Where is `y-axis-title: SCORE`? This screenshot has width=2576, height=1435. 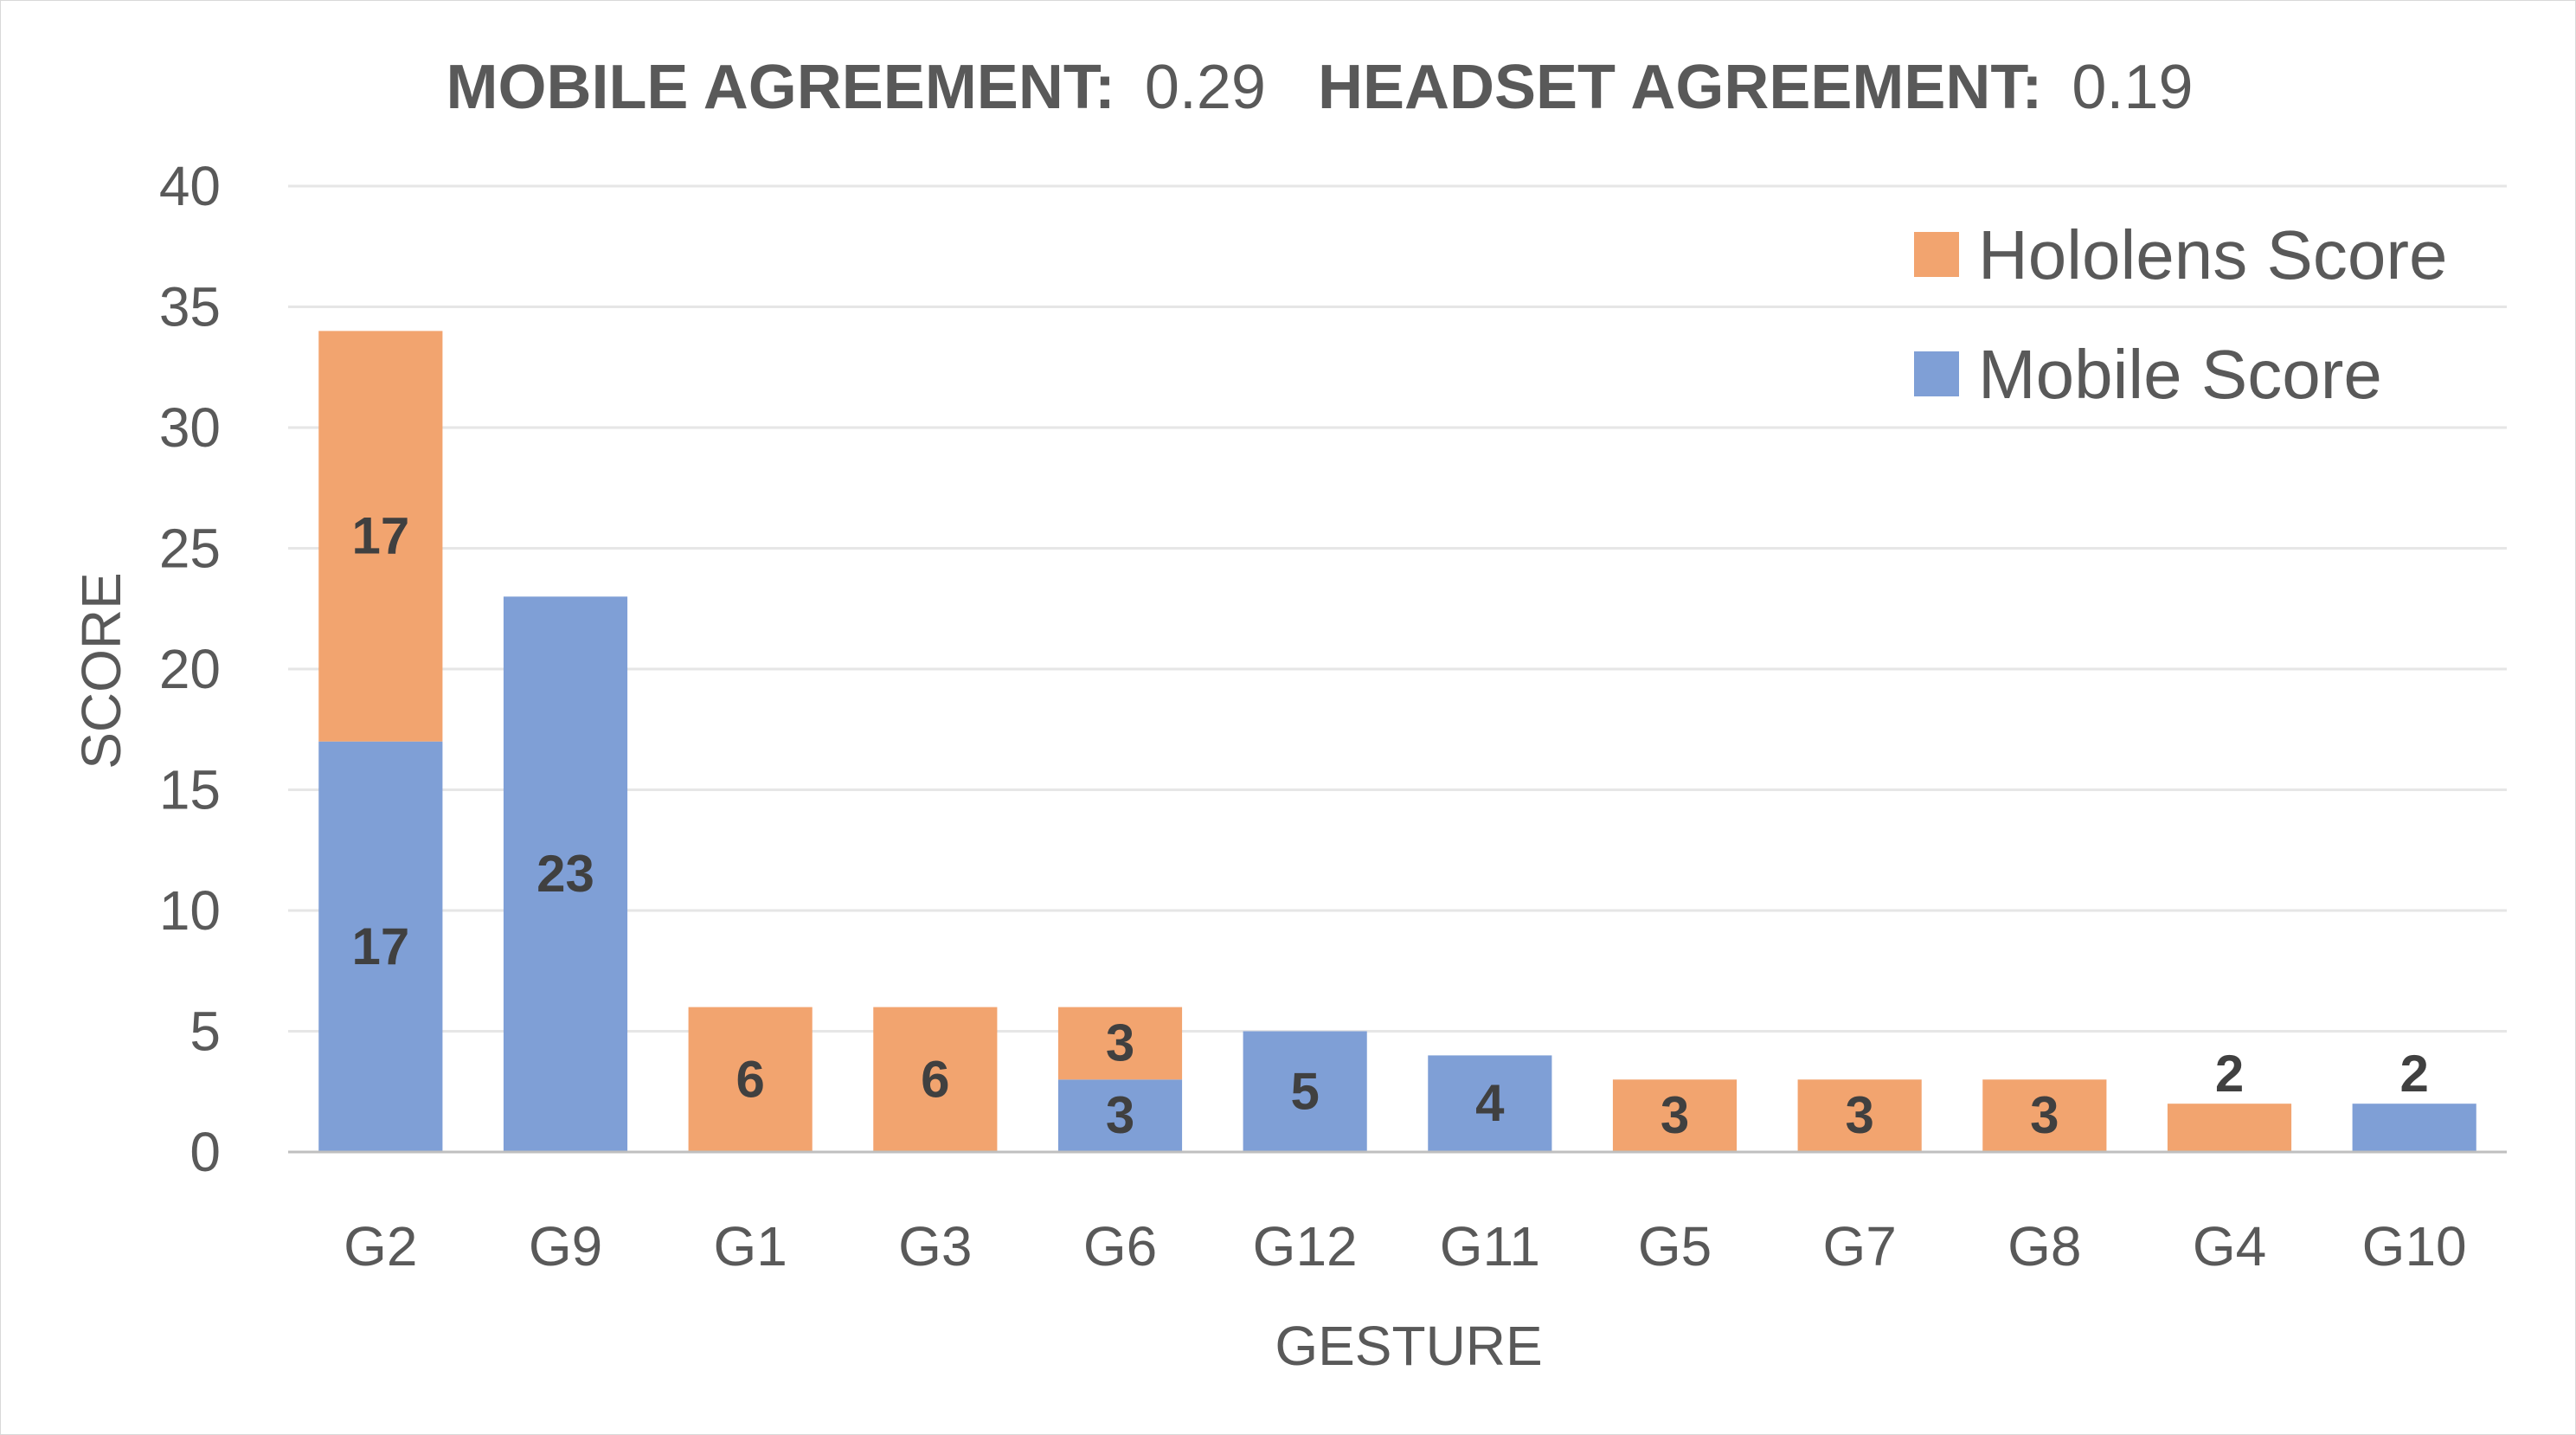
y-axis-title: SCORE is located at coordinates (101, 670).